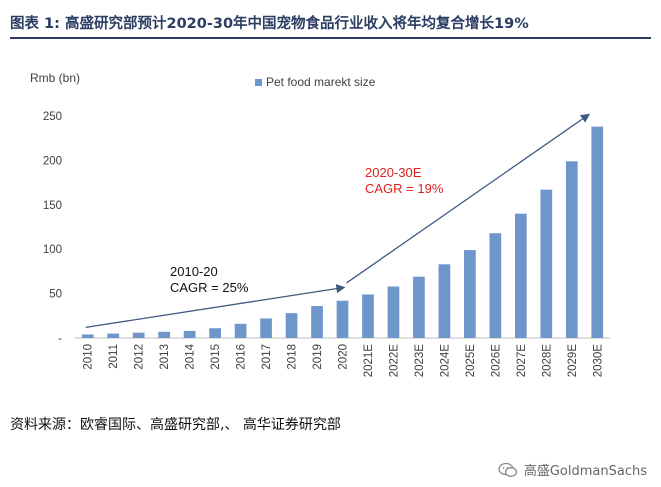 The image size is (661, 487). Describe the element at coordinates (216, 357) in the screenshot. I see `x-tick-label: 2015` at that location.